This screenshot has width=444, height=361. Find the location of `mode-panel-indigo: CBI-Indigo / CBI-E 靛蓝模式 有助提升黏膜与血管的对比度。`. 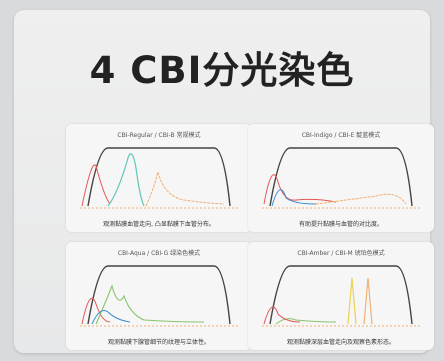

mode-panel-indigo: CBI-Indigo / CBI-E 靛蓝模式 有助提升黏膜与血管的对比度。 is located at coordinates (341, 178).